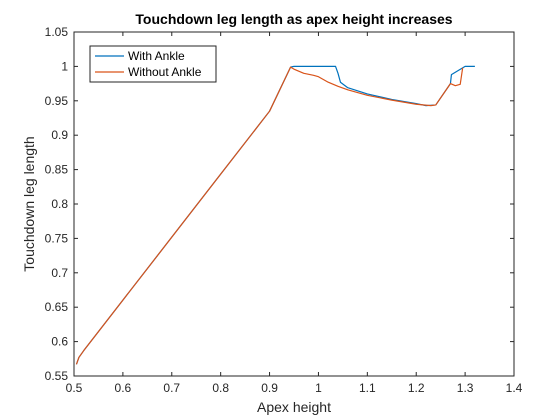 The image size is (560, 420). What do you see at coordinates (59, 135) in the screenshot?
I see `y-tick-label: 0.9` at bounding box center [59, 135].